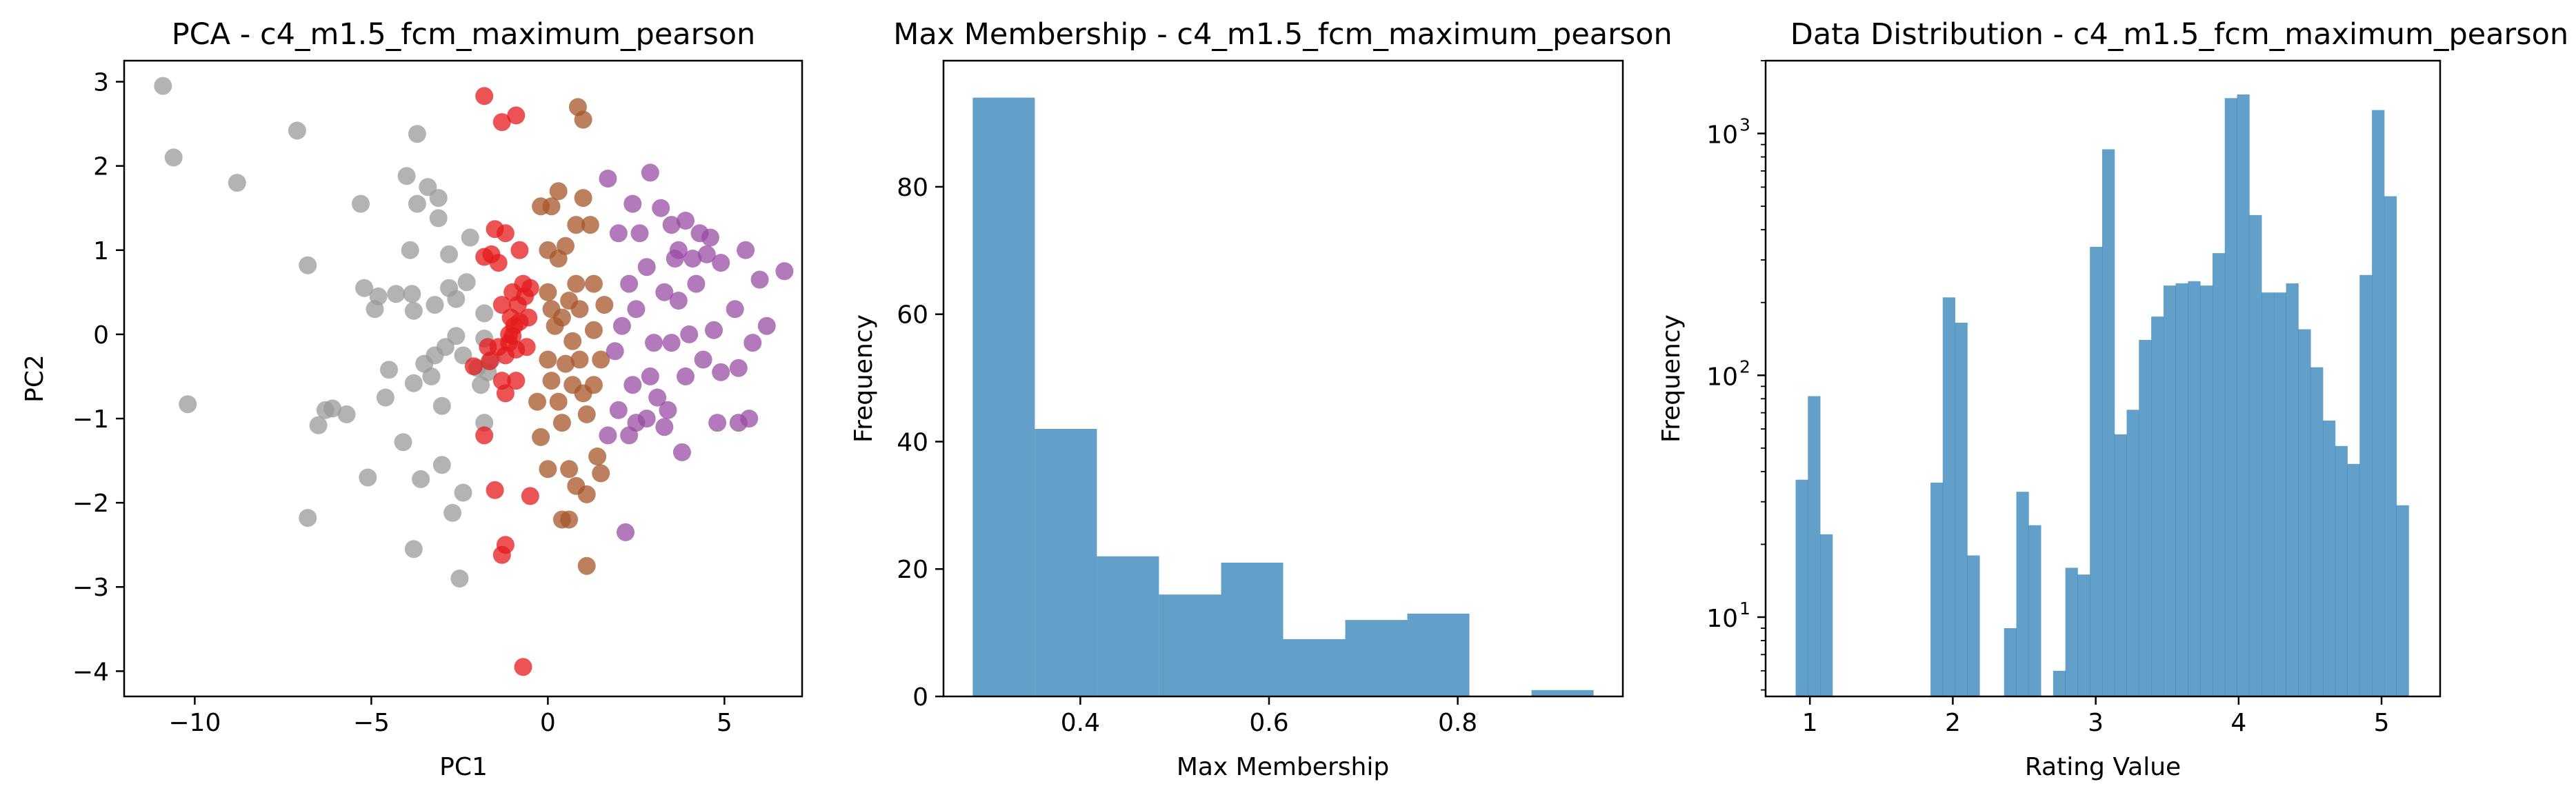  What do you see at coordinates (912, 315) in the screenshot?
I see `membership-y-tick-label: 60` at bounding box center [912, 315].